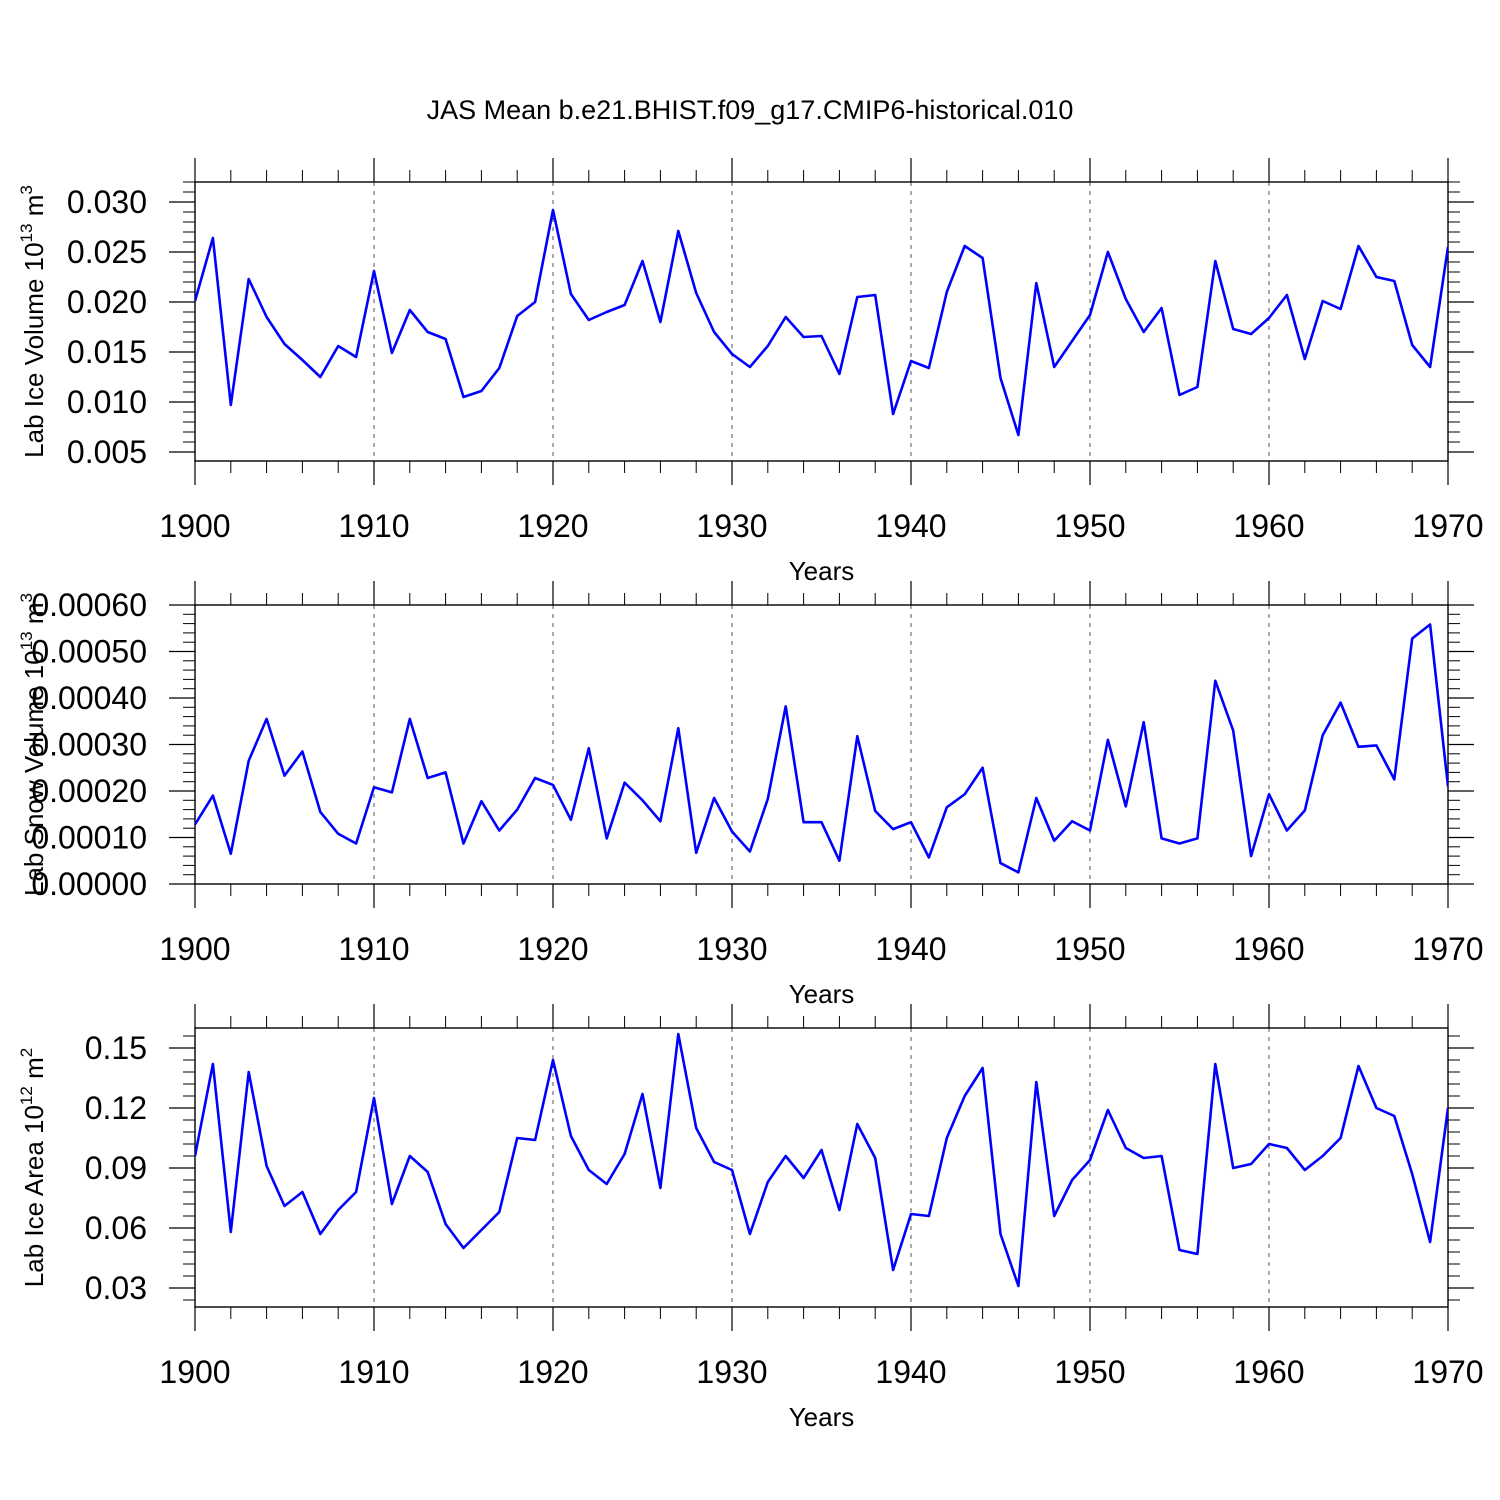 This screenshot has width=1500, height=1500. Describe the element at coordinates (116, 1168) in the screenshot. I see `y-tick-label: 0.09` at that location.